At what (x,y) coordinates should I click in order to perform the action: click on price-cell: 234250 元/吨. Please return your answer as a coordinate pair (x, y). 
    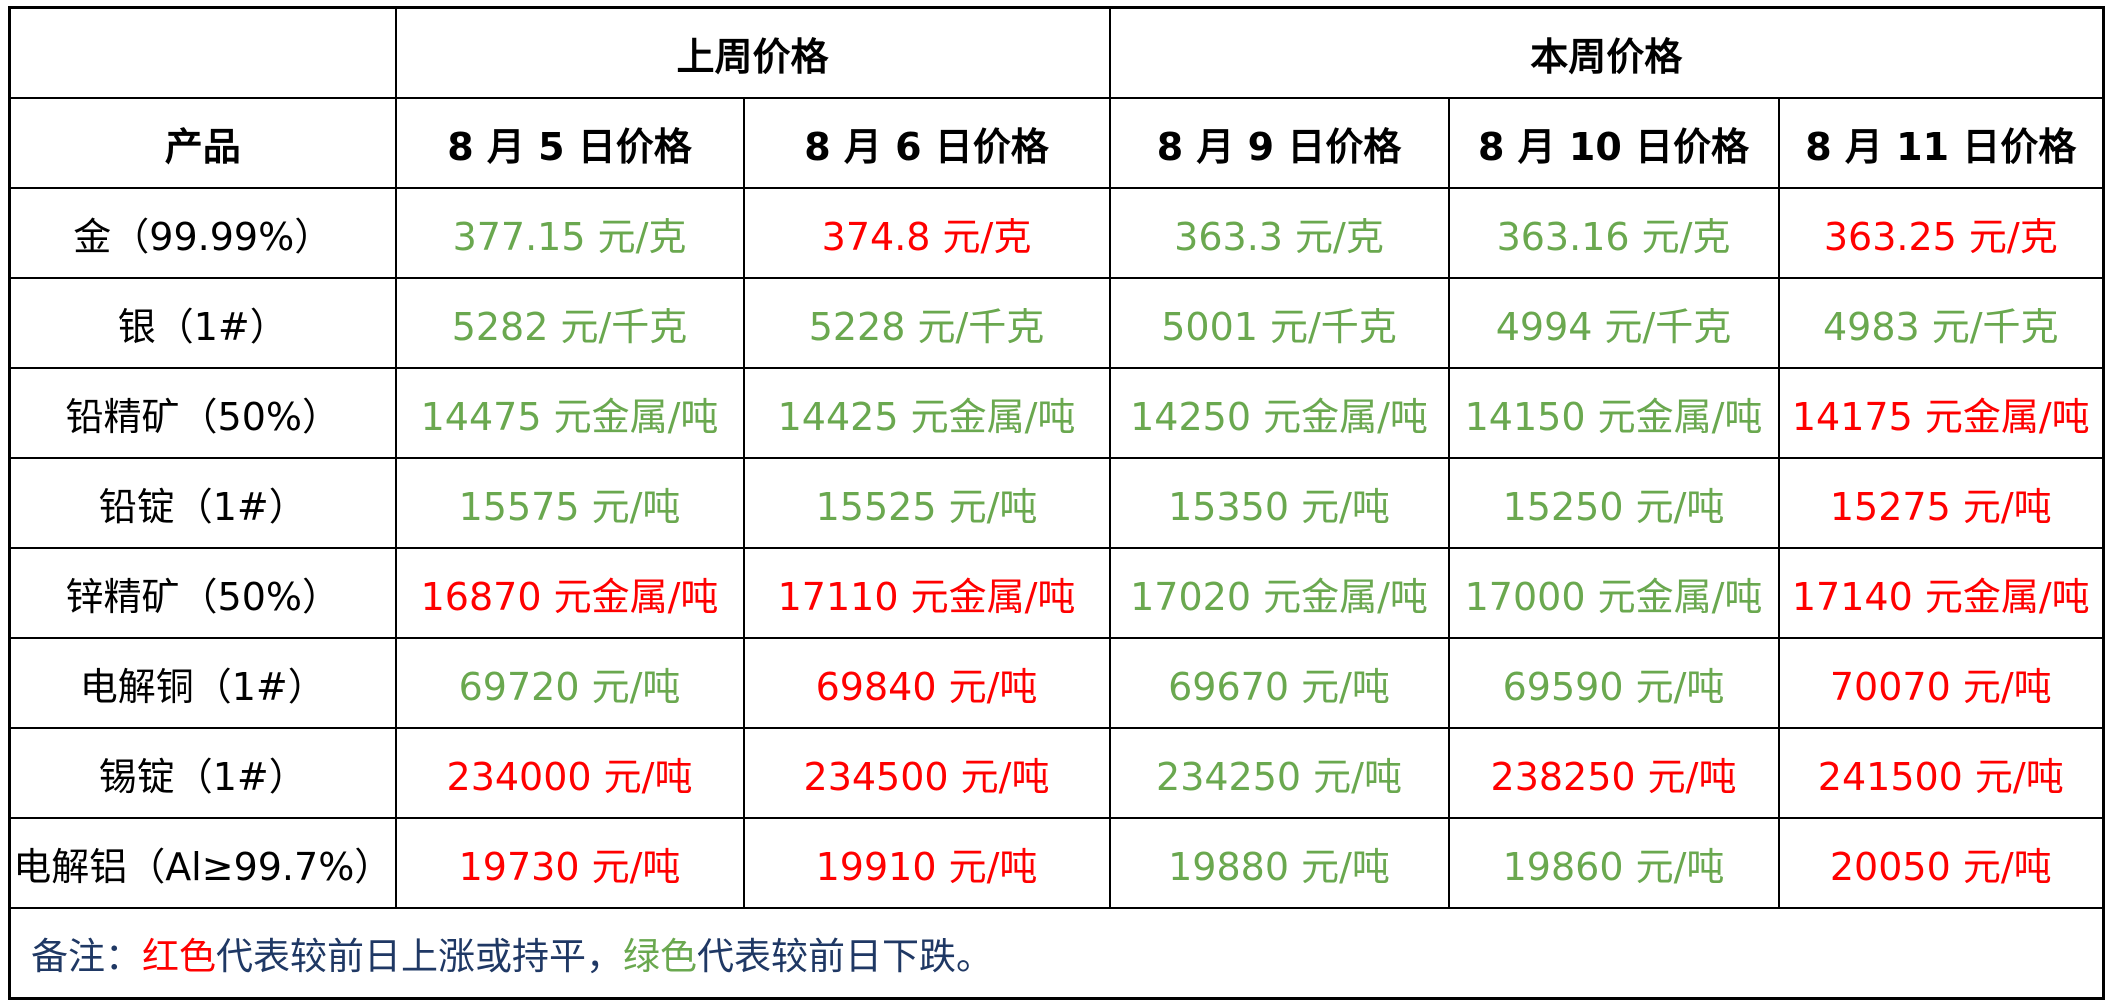
    Looking at the image, I should click on (1279, 773).